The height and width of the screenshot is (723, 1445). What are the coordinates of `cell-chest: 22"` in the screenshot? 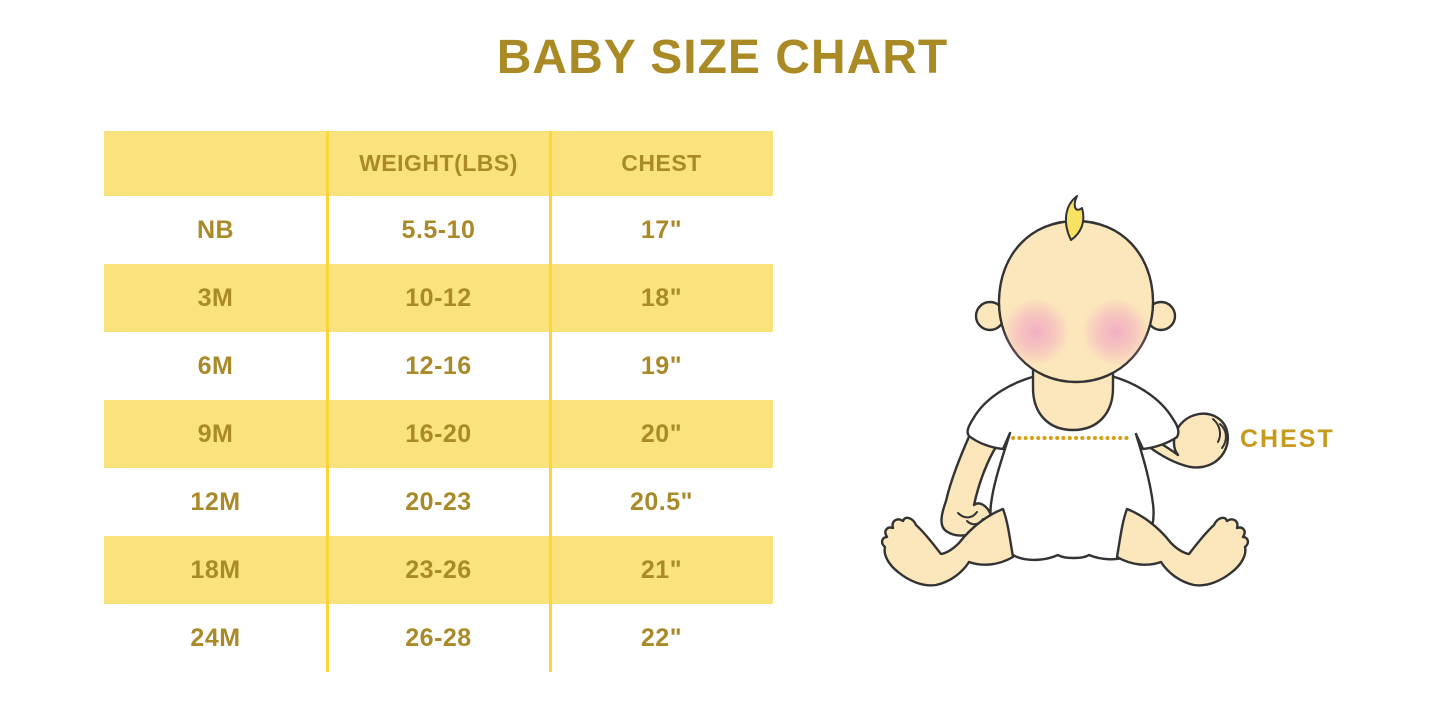 It's located at (661, 637).